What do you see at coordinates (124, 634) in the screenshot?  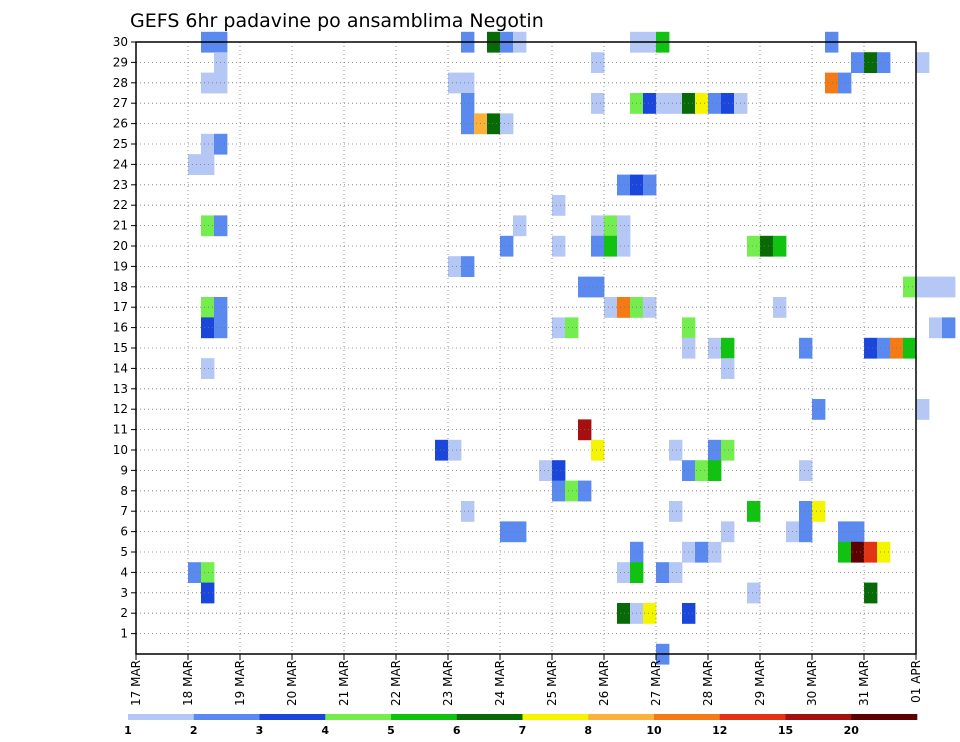 I see `y-tick-label: 1` at bounding box center [124, 634].